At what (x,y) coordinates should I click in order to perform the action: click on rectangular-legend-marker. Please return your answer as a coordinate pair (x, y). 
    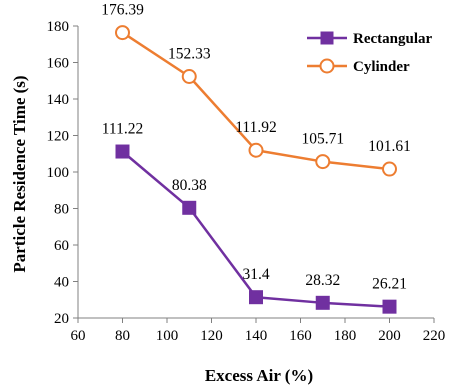
    Looking at the image, I should click on (327, 38).